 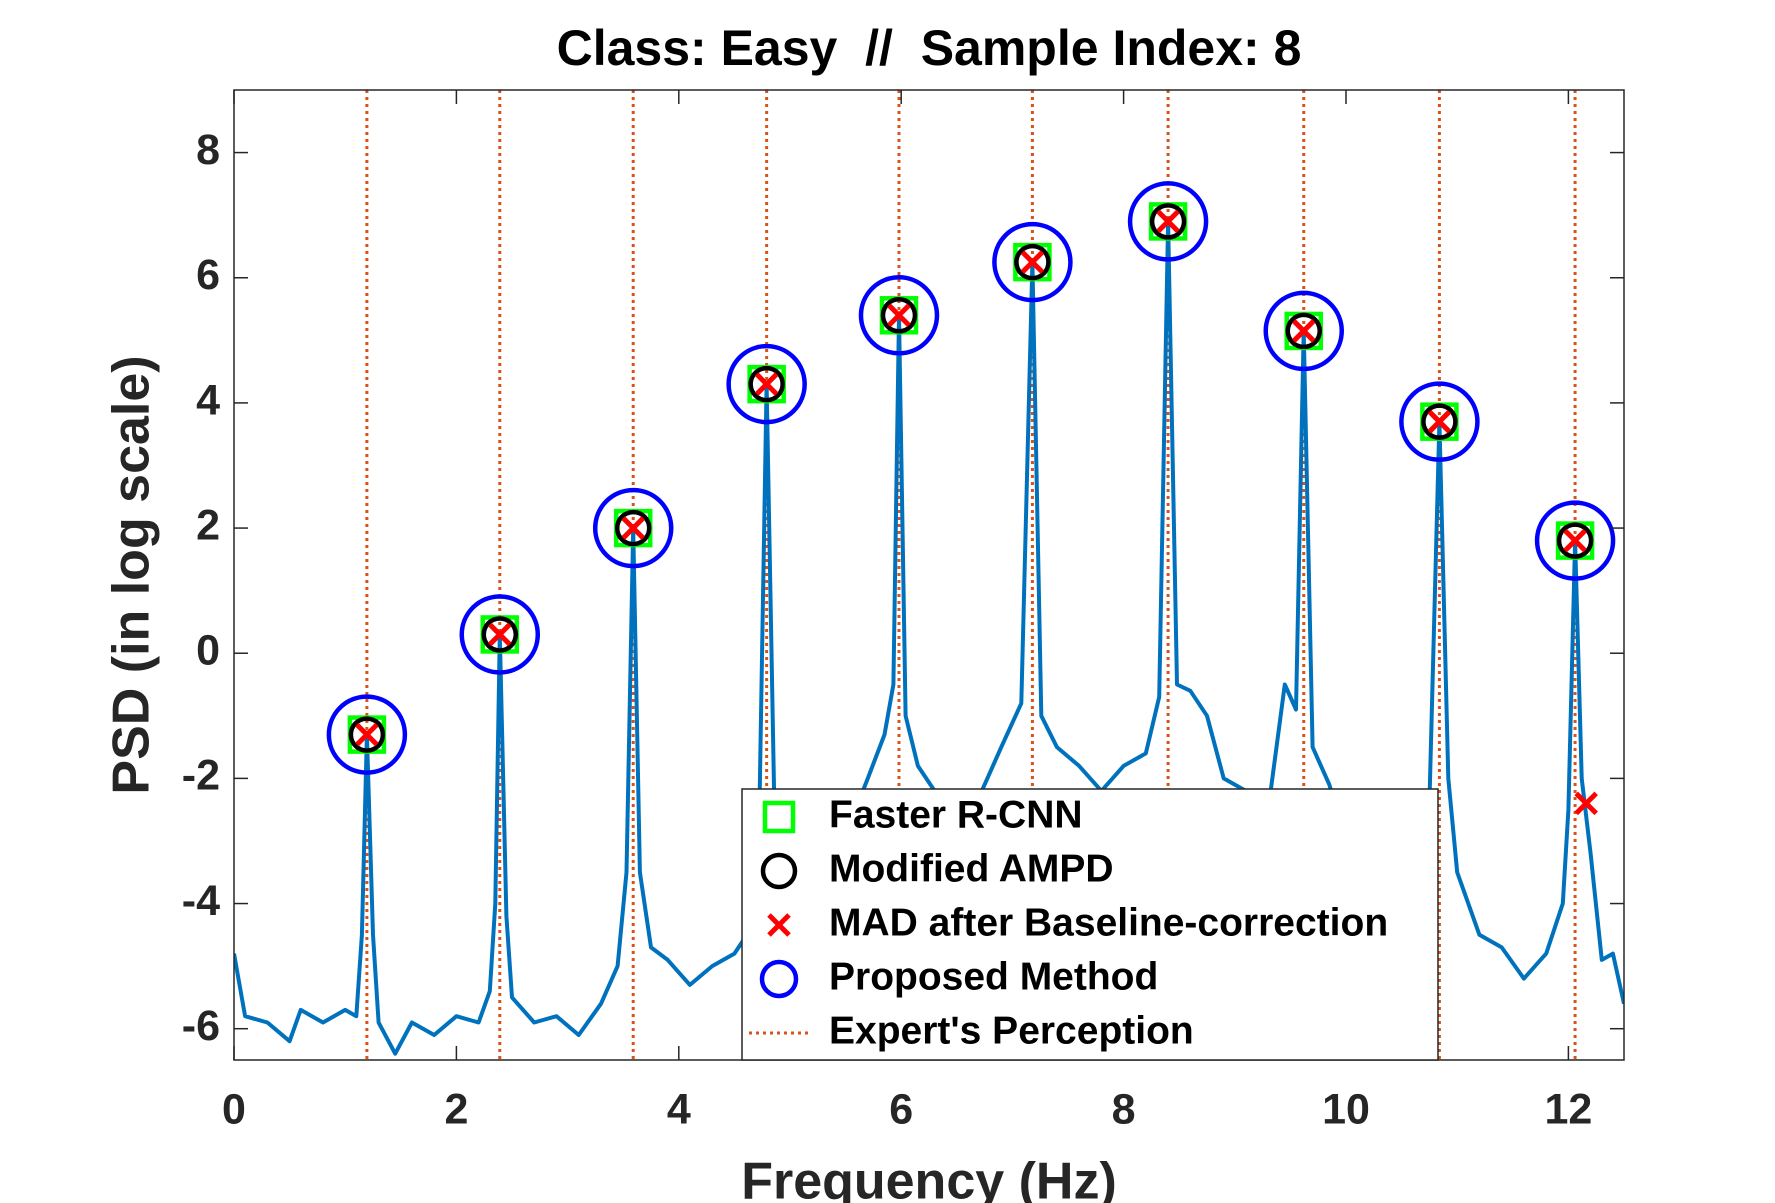 What do you see at coordinates (929, 1178) in the screenshot?
I see `x-axis-label: Frequency (Hz)` at bounding box center [929, 1178].